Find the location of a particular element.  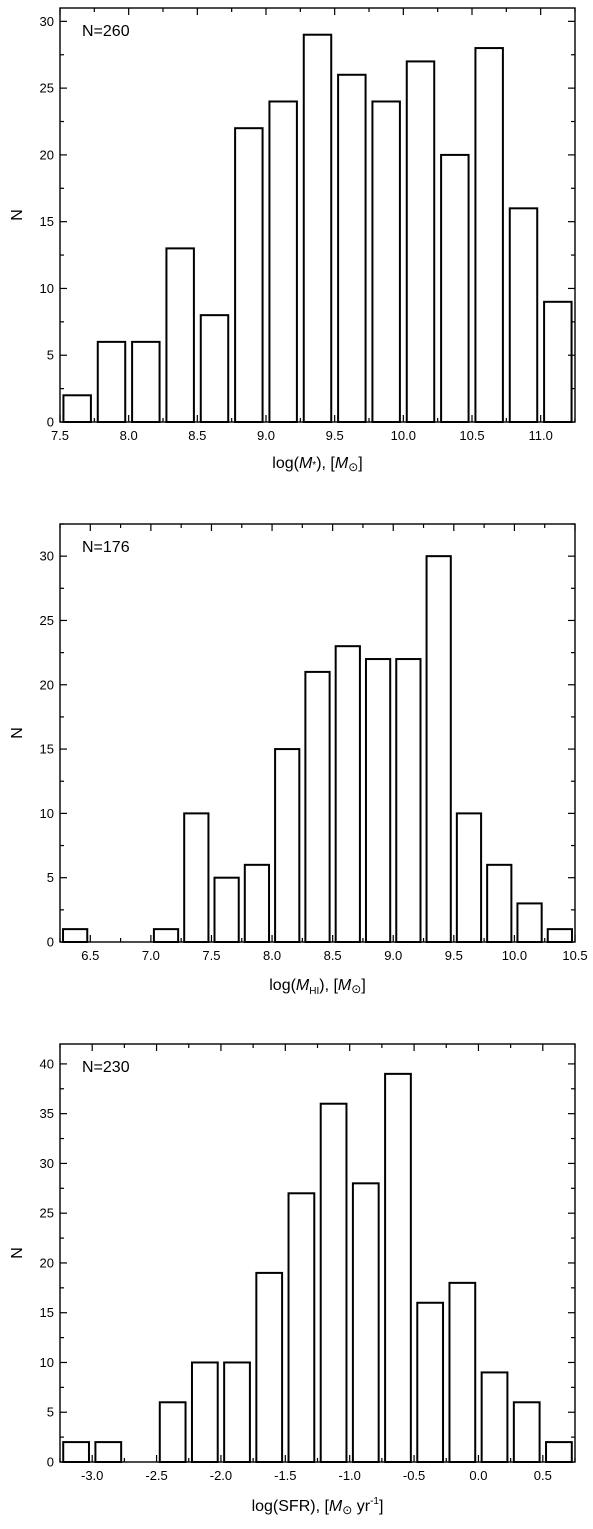

x-tick-label: 8.5 is located at coordinates (197, 435).